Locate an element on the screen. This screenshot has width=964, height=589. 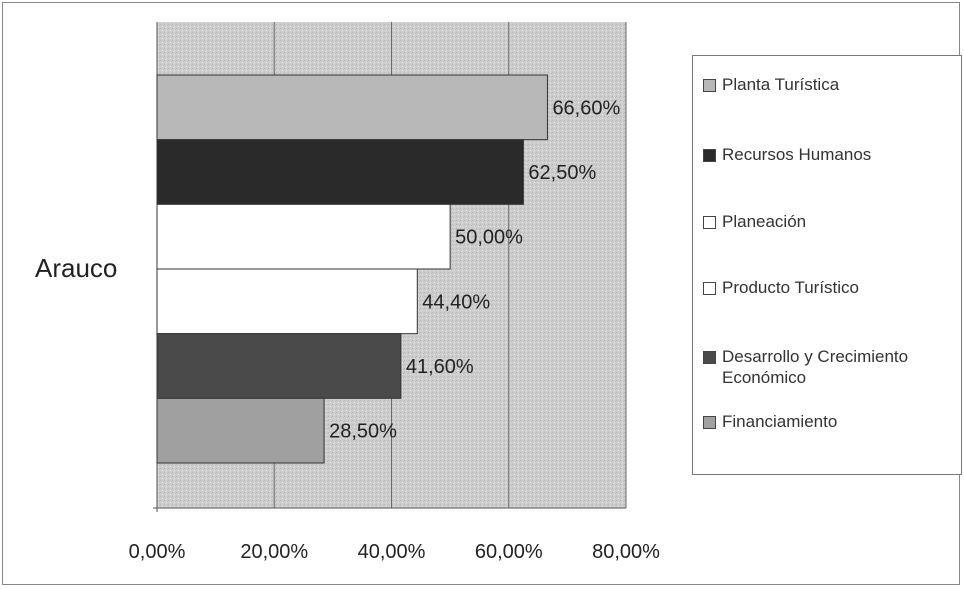
x-tick-label: 80,00% is located at coordinates (626, 552).